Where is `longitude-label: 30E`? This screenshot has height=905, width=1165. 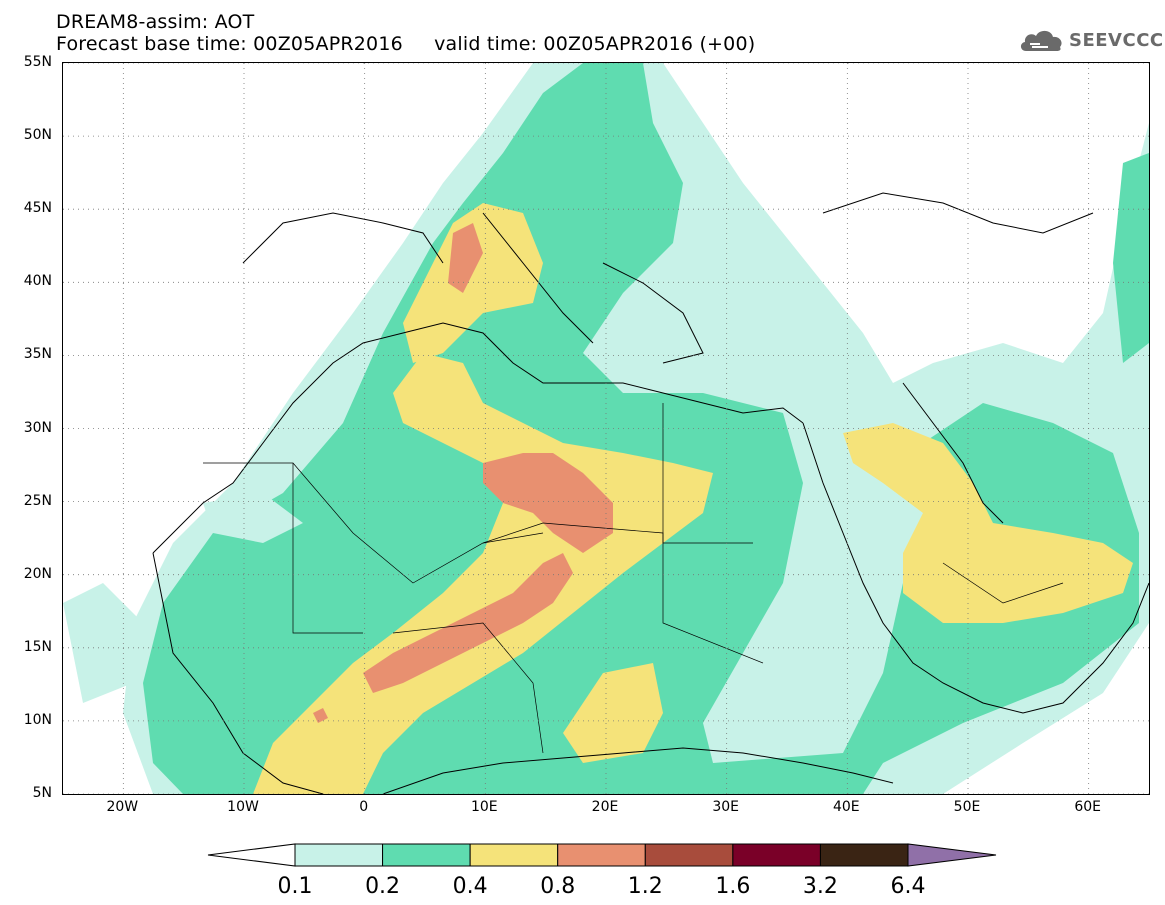
longitude-label: 30E is located at coordinates (725, 807).